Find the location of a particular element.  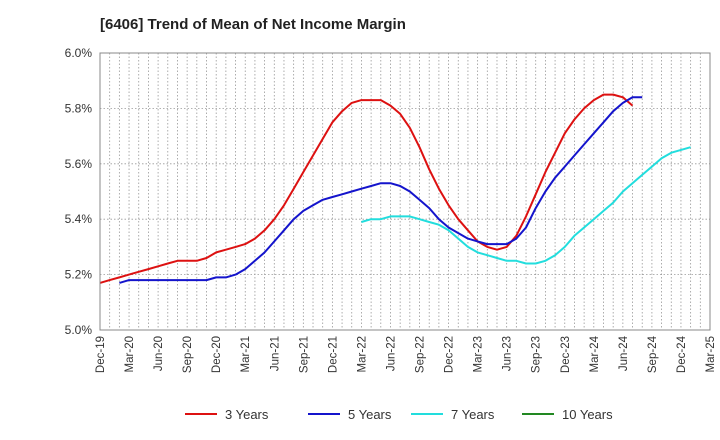

x-tick-label: Dec-20 is located at coordinates (217, 354).